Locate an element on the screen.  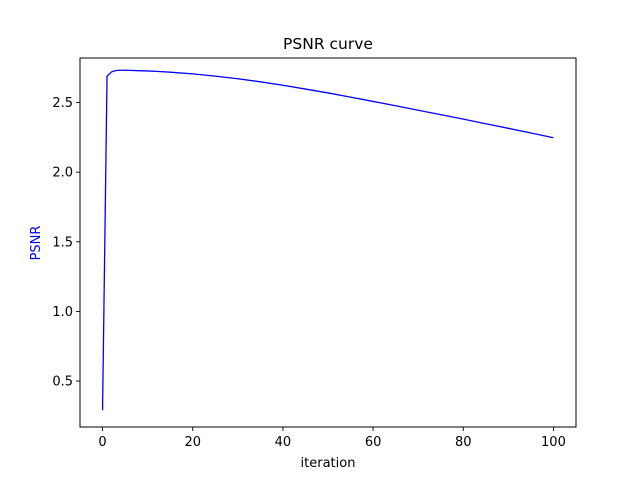
y-tick-label: 1.5 is located at coordinates (62, 242).